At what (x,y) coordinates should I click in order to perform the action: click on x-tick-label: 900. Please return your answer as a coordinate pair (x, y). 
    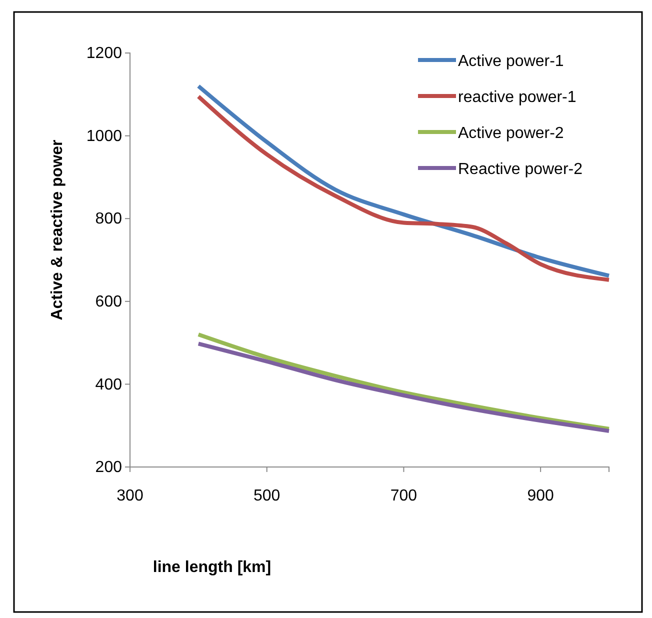
    Looking at the image, I should click on (540, 496).